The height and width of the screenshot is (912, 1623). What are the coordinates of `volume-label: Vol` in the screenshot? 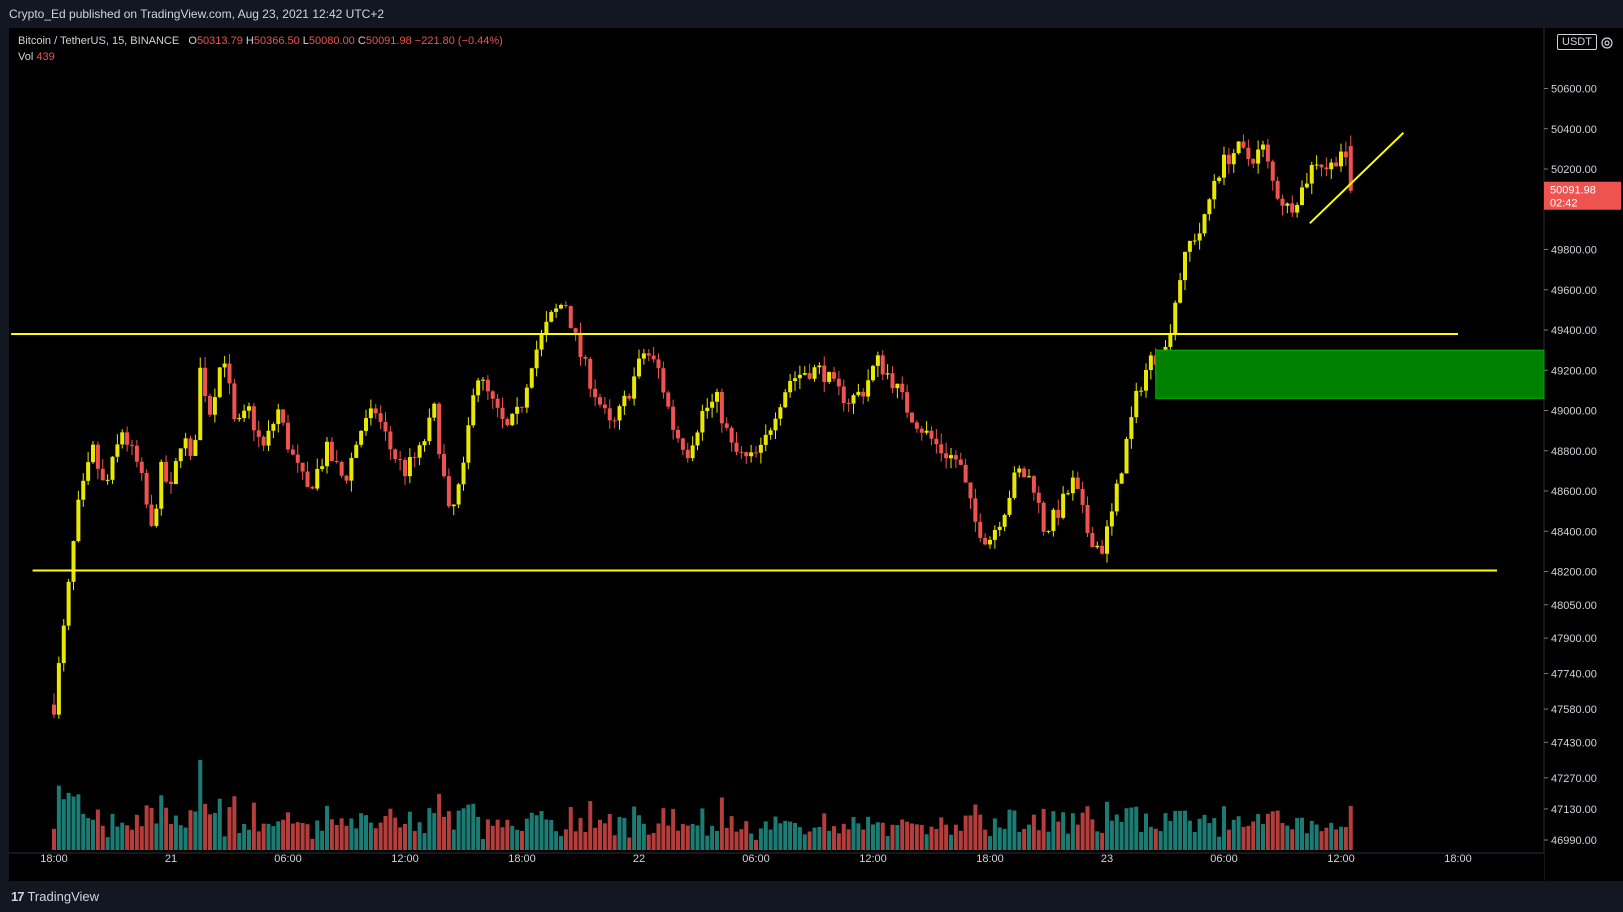 It's located at (26, 57).